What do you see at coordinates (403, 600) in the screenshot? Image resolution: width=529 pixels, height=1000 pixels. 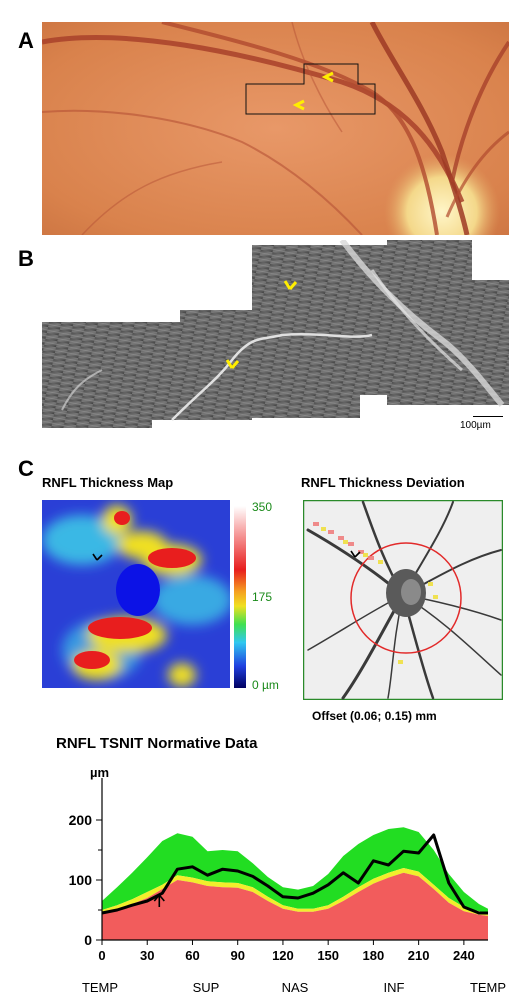 I see `deviation-map` at bounding box center [403, 600].